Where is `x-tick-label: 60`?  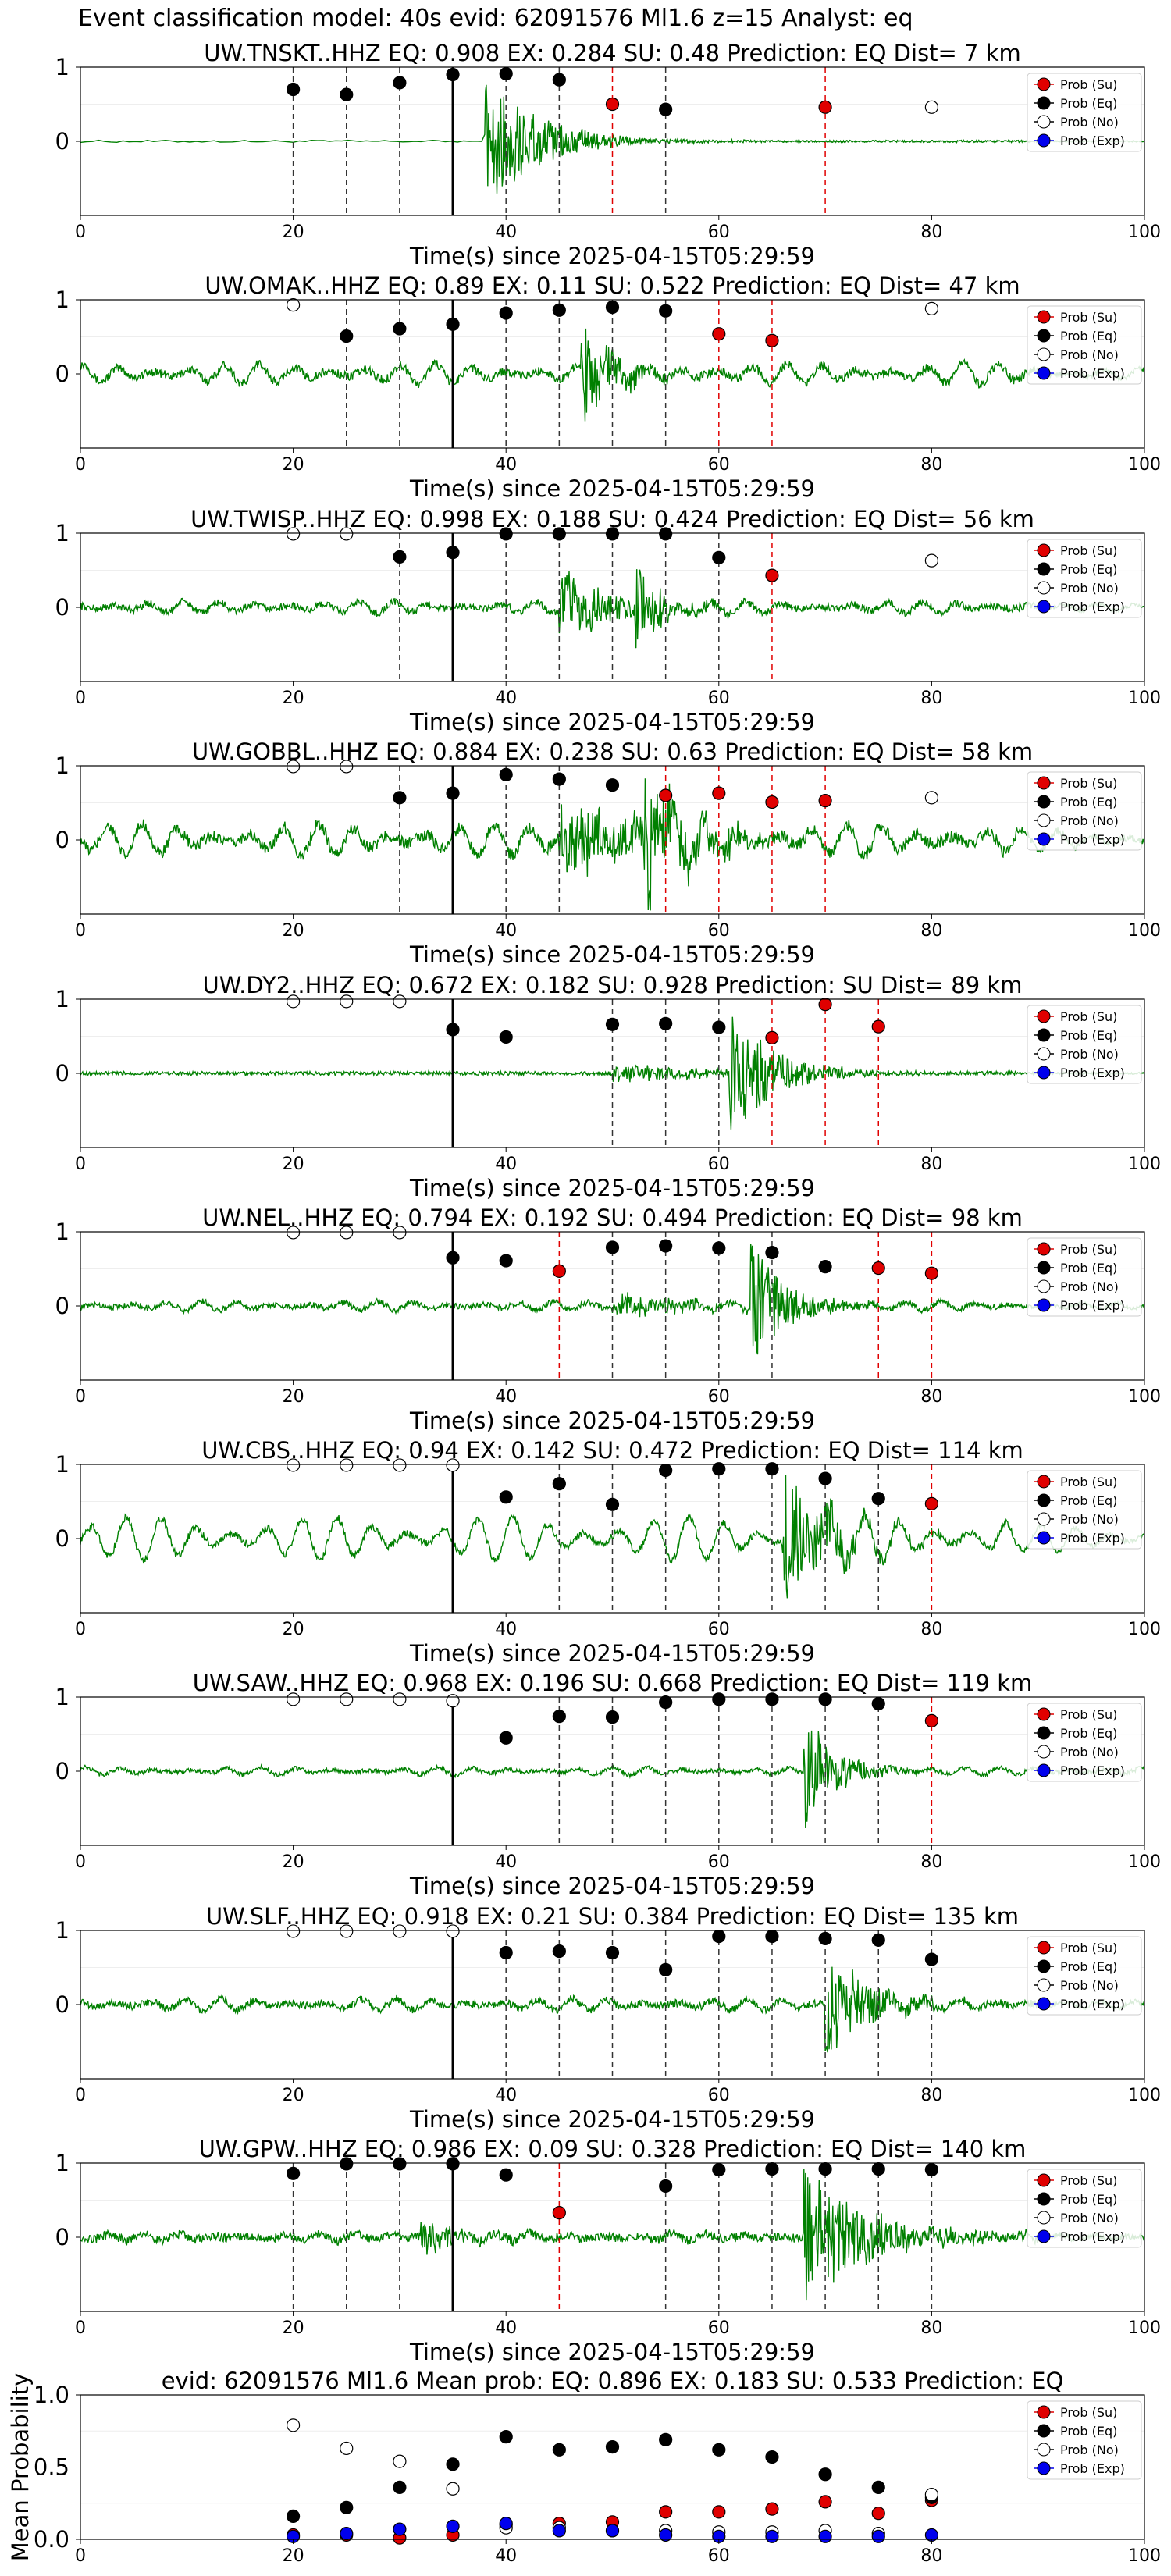 x-tick-label: 60 is located at coordinates (719, 2328).